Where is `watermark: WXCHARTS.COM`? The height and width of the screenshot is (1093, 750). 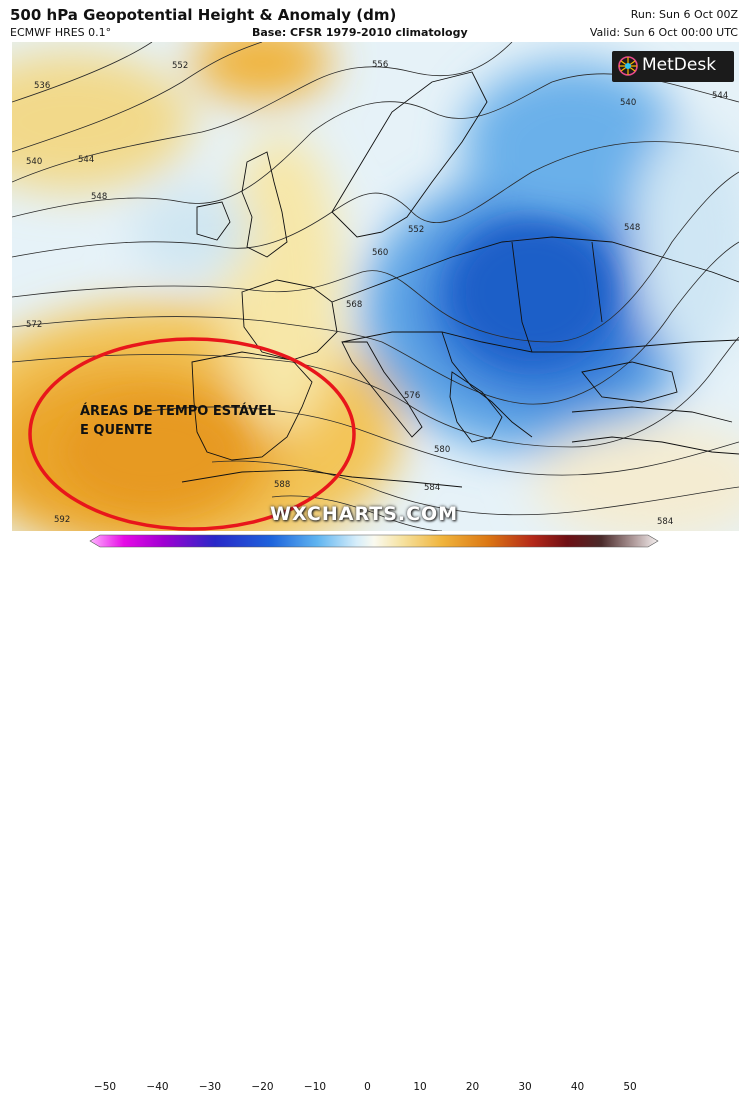
watermark: WXCHARTS.COM is located at coordinates (364, 514).